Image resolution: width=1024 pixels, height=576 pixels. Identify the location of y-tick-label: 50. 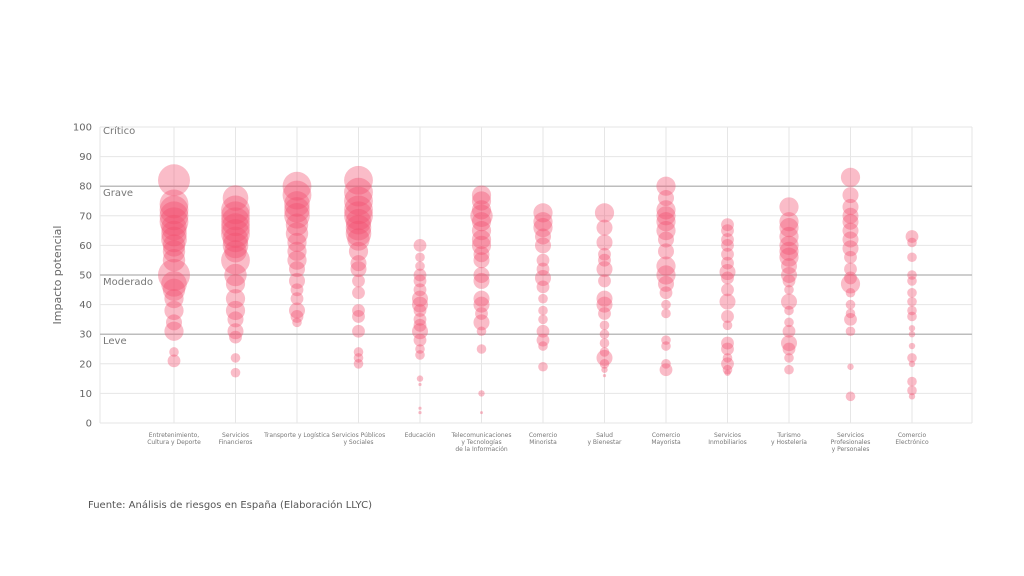
(85, 276).